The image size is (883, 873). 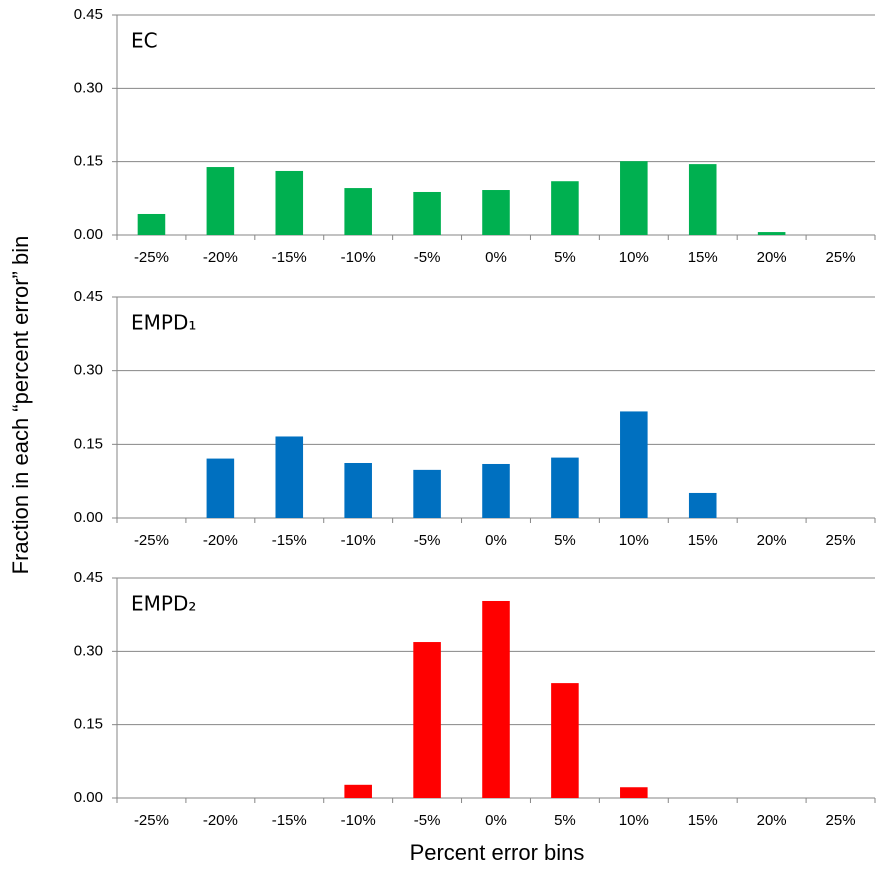 I want to click on x-axis-title: Percent error bins, so click(x=497, y=852).